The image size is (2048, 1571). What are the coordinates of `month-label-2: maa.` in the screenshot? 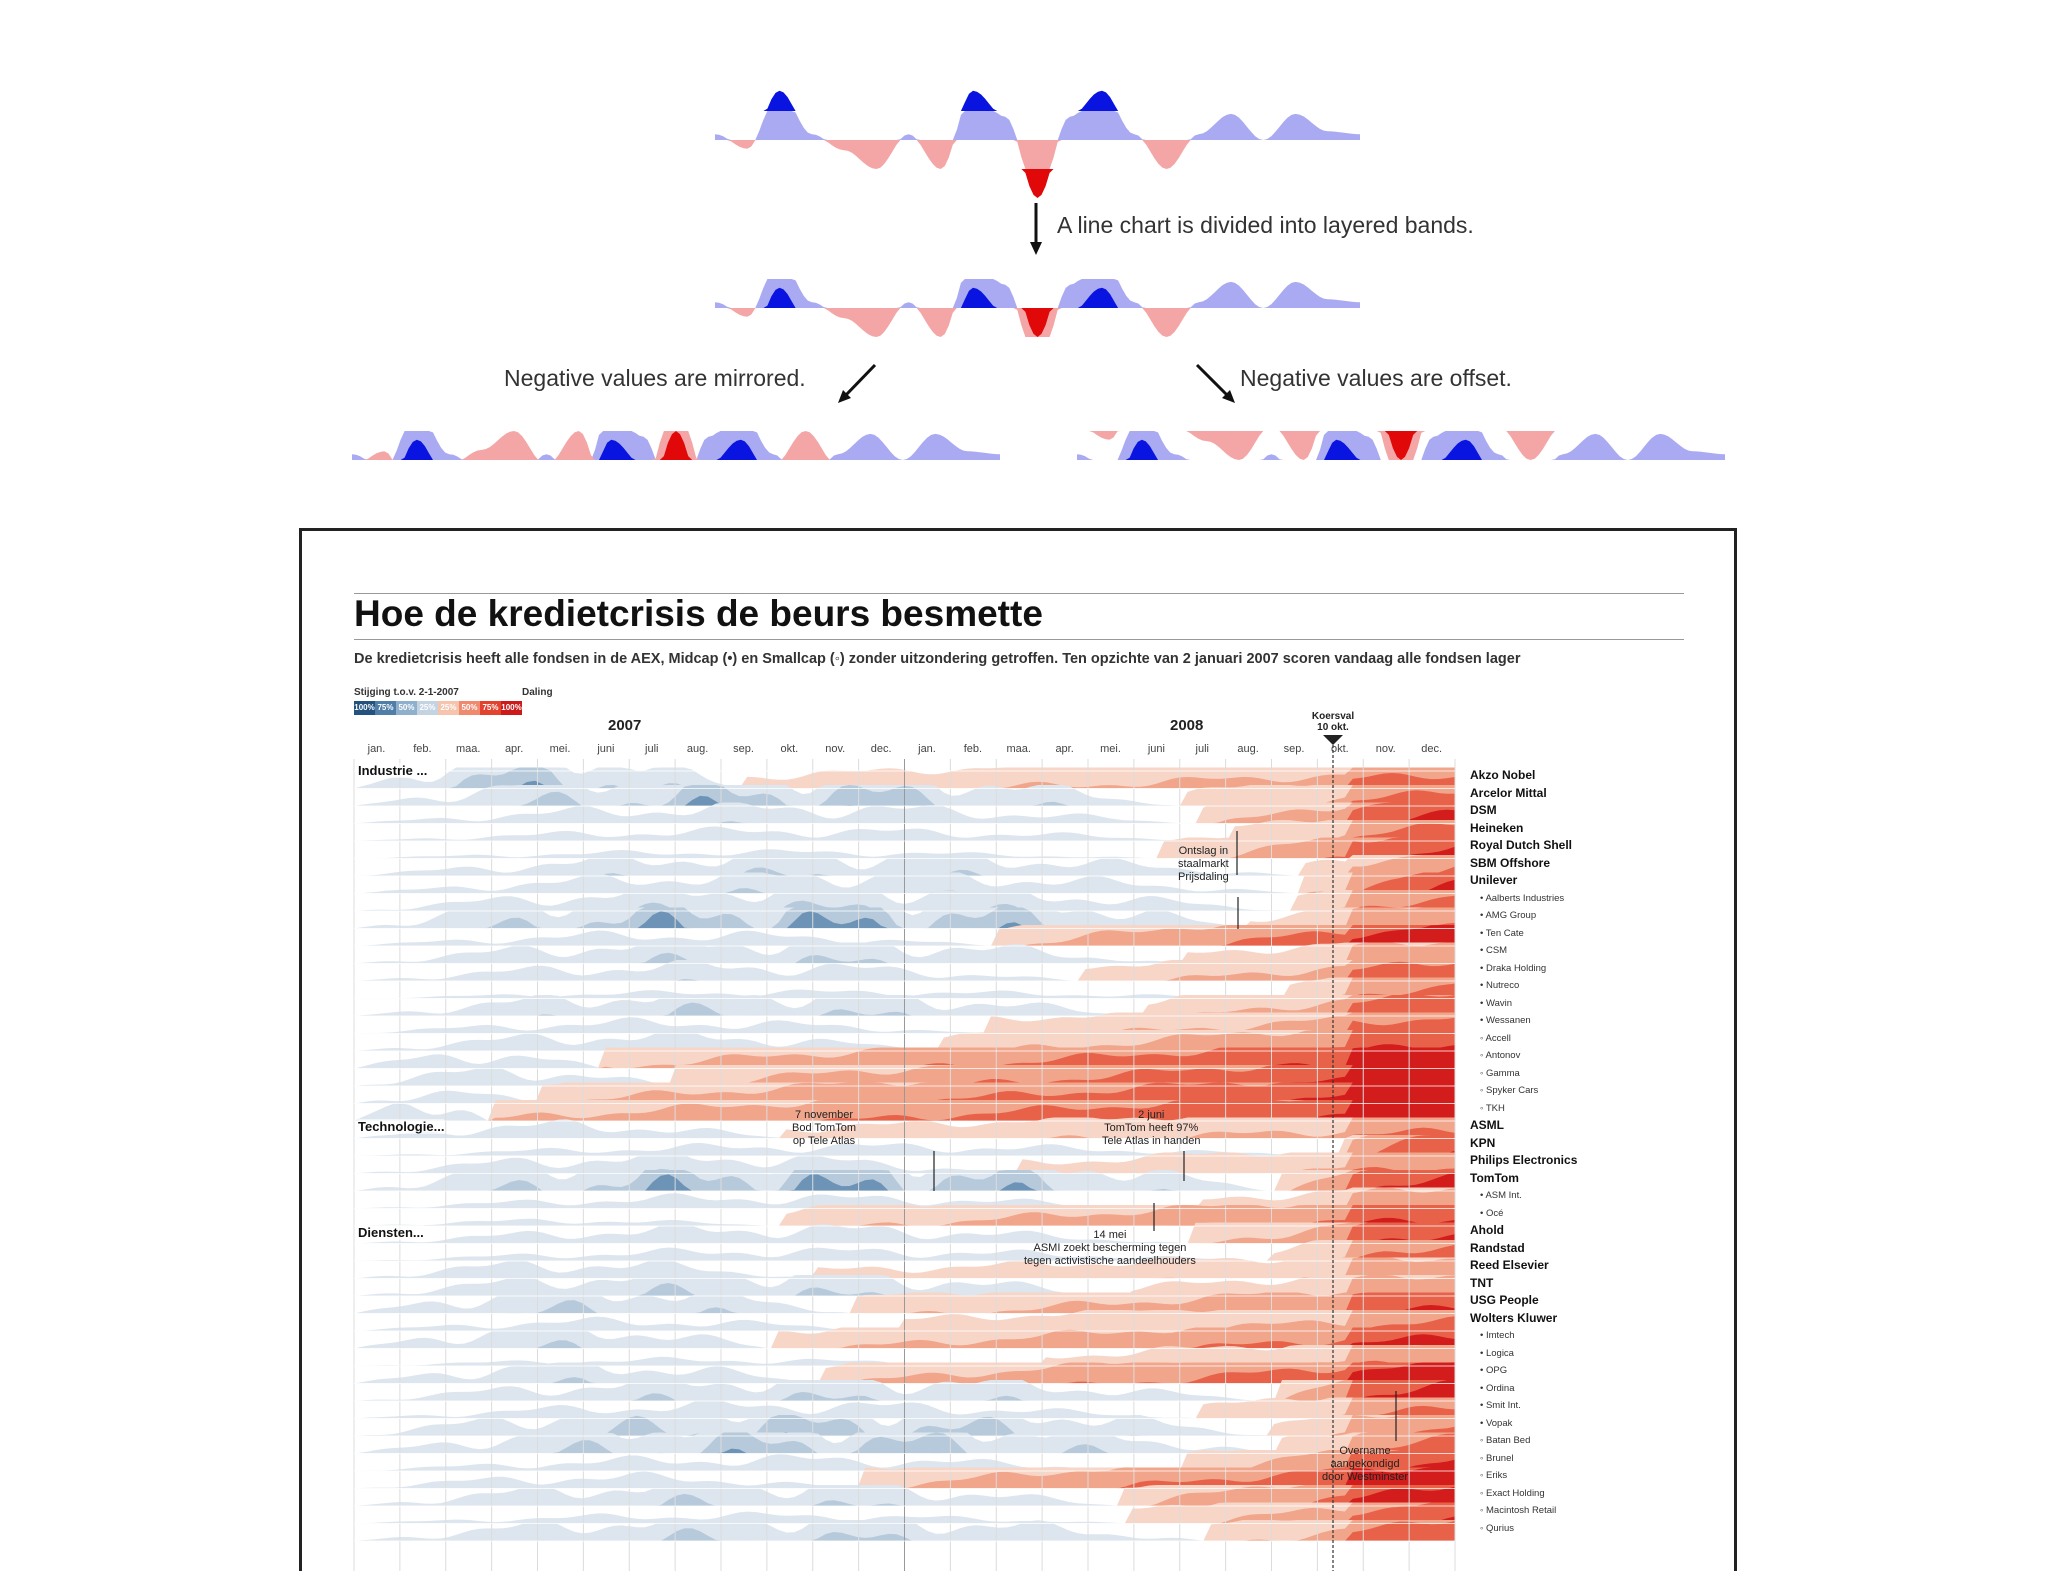 It's located at (468, 749).